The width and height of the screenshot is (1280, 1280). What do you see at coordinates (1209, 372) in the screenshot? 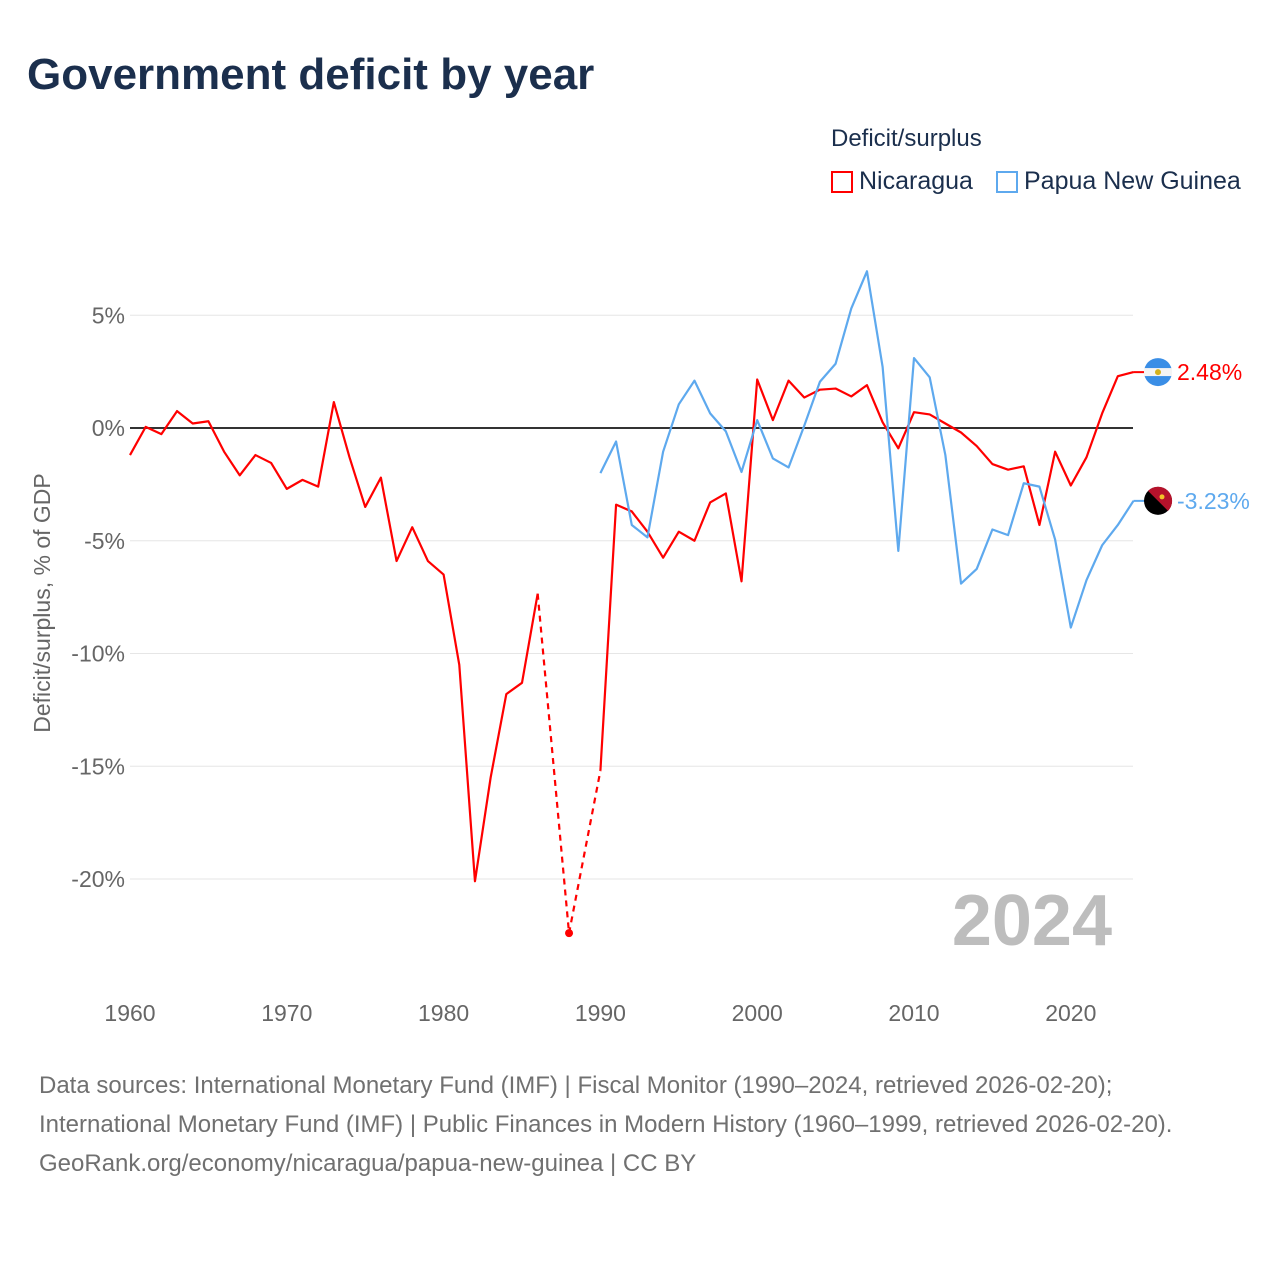
I see `end-value-label: 2.48%` at bounding box center [1209, 372].